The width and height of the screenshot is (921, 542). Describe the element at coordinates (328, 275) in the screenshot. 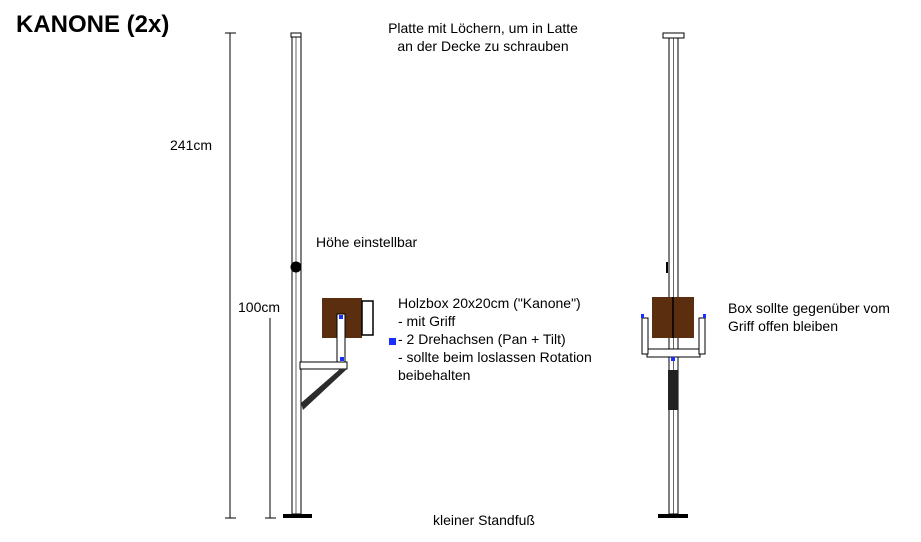

I see `left-pole-assembly` at that location.